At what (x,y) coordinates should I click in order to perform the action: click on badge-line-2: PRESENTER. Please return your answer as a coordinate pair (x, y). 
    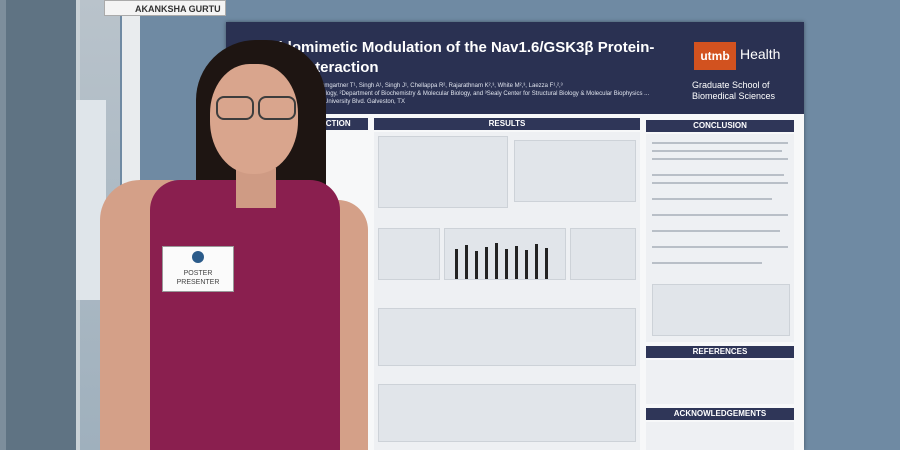
    Looking at the image, I should click on (198, 282).